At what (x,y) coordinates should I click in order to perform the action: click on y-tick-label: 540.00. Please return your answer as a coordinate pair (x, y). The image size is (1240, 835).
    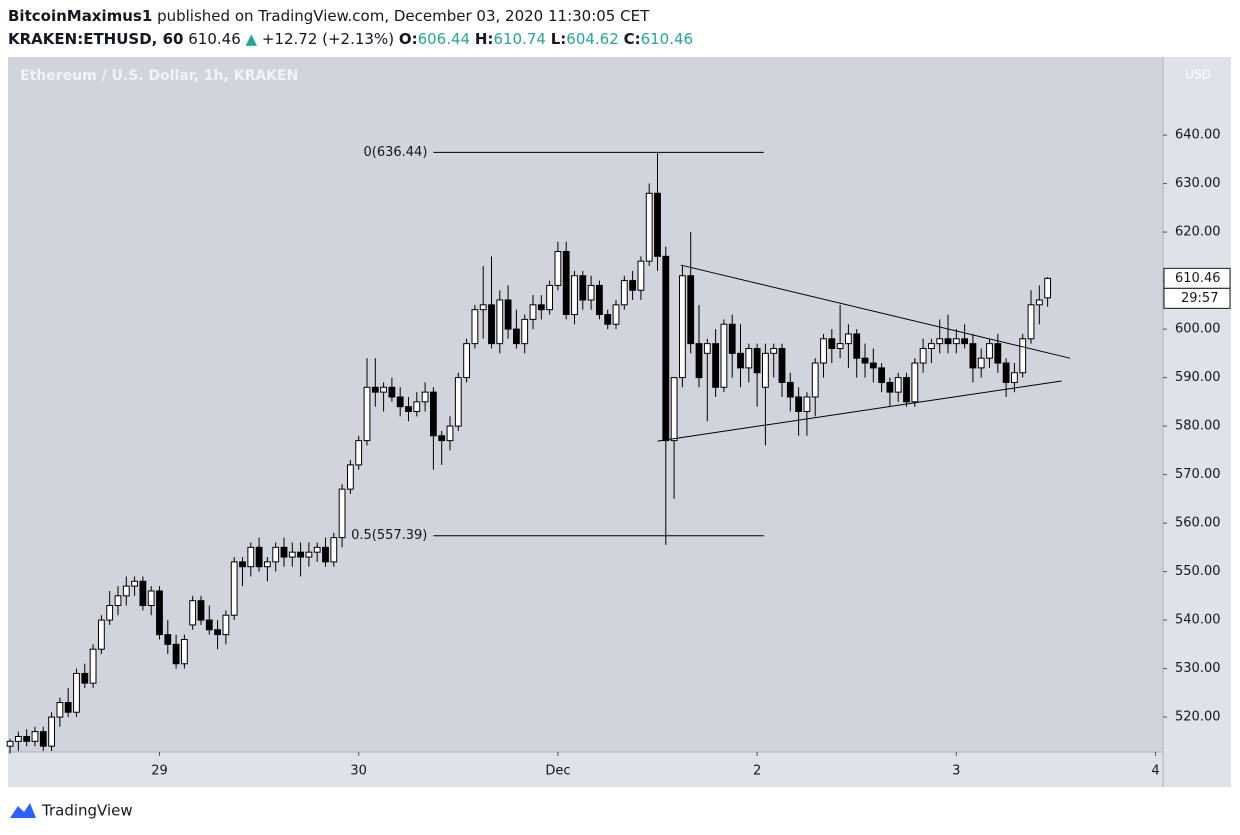
    Looking at the image, I should click on (1198, 620).